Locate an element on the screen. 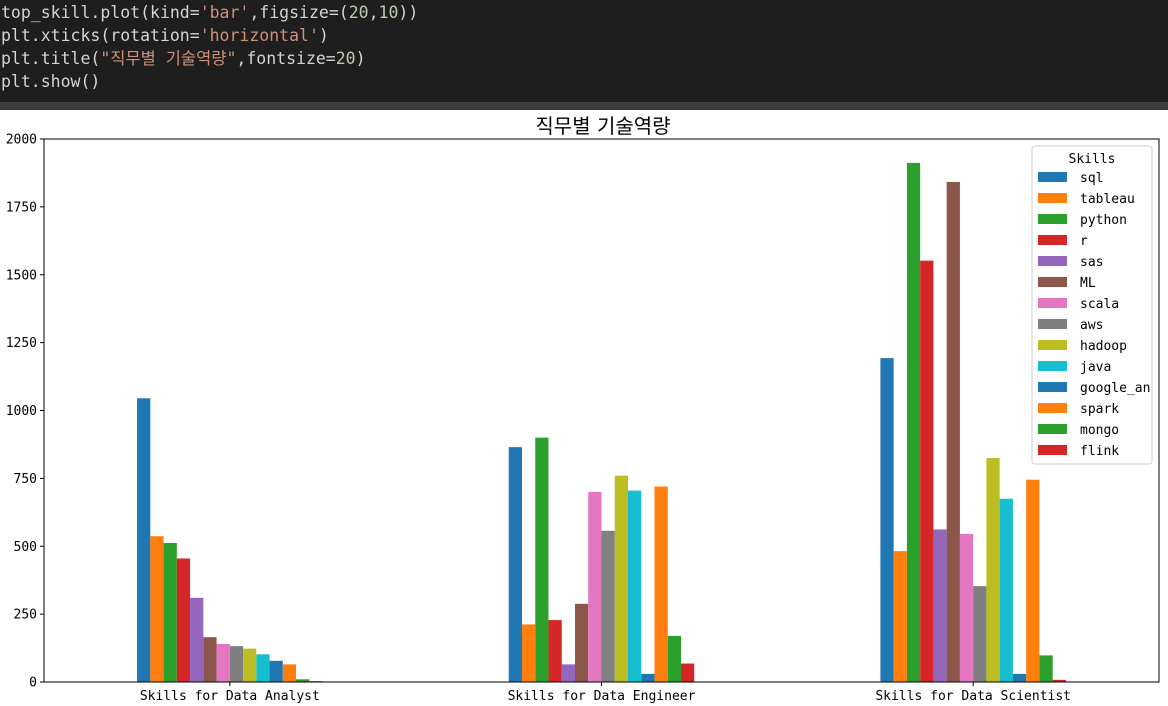 The height and width of the screenshot is (706, 1168). x-tick-label-3: Skills for Data Scientist is located at coordinates (973, 696).